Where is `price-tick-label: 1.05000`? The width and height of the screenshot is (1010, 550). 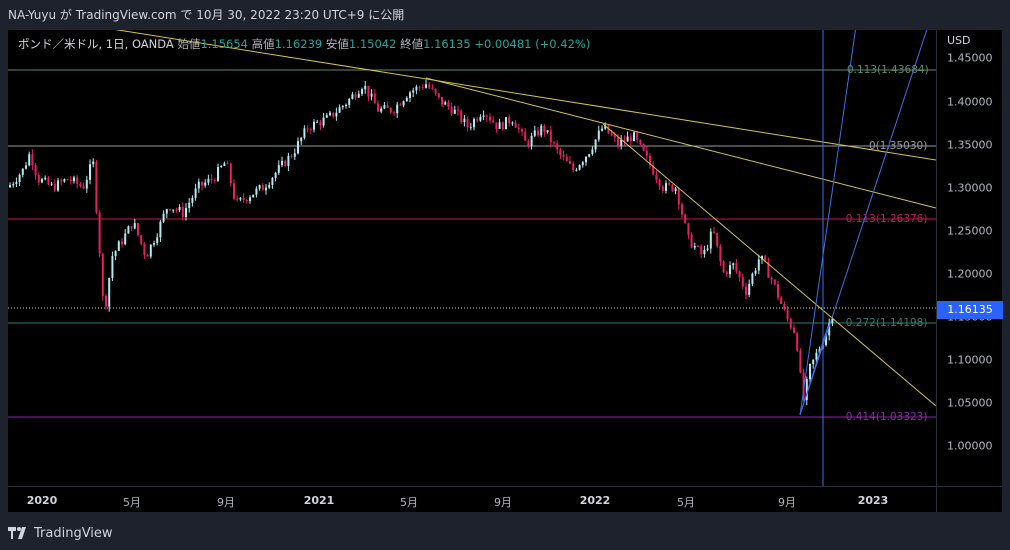
price-tick-label: 1.05000 is located at coordinates (970, 403).